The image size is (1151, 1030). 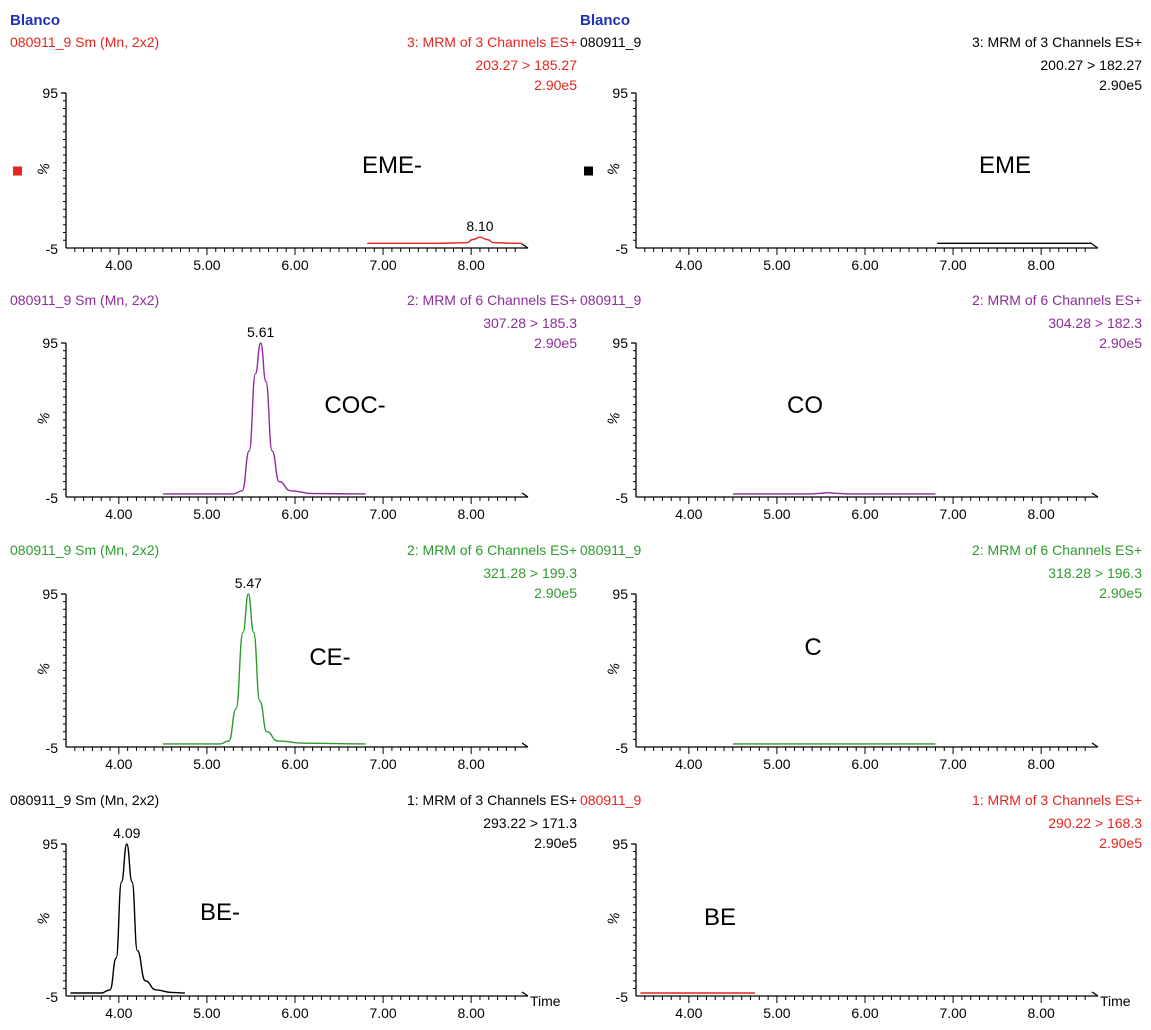 I want to click on transition-label: 321.28 > 199.3, so click(x=530, y=573).